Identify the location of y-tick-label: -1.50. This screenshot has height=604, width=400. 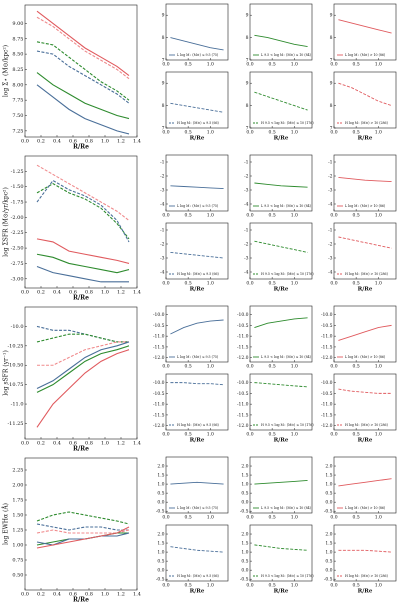
(17, 187).